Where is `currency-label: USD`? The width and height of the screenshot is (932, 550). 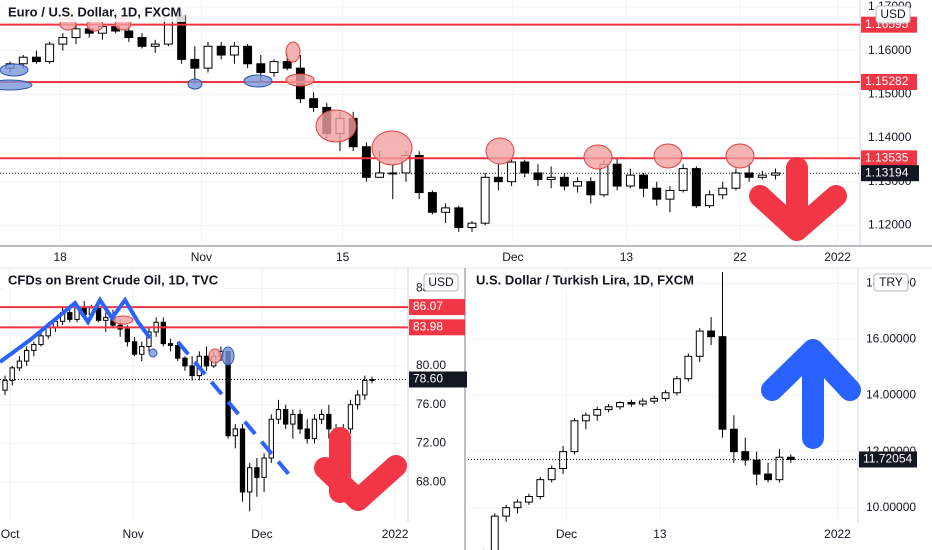 currency-label: USD is located at coordinates (441, 282).